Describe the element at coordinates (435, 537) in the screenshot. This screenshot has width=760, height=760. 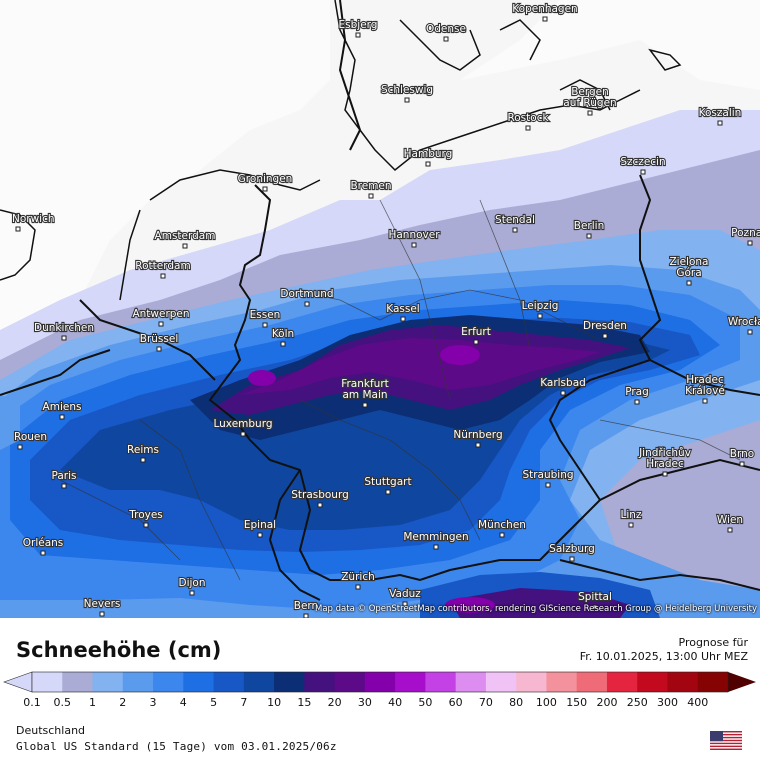
I see `city-label: Memmingen` at that location.